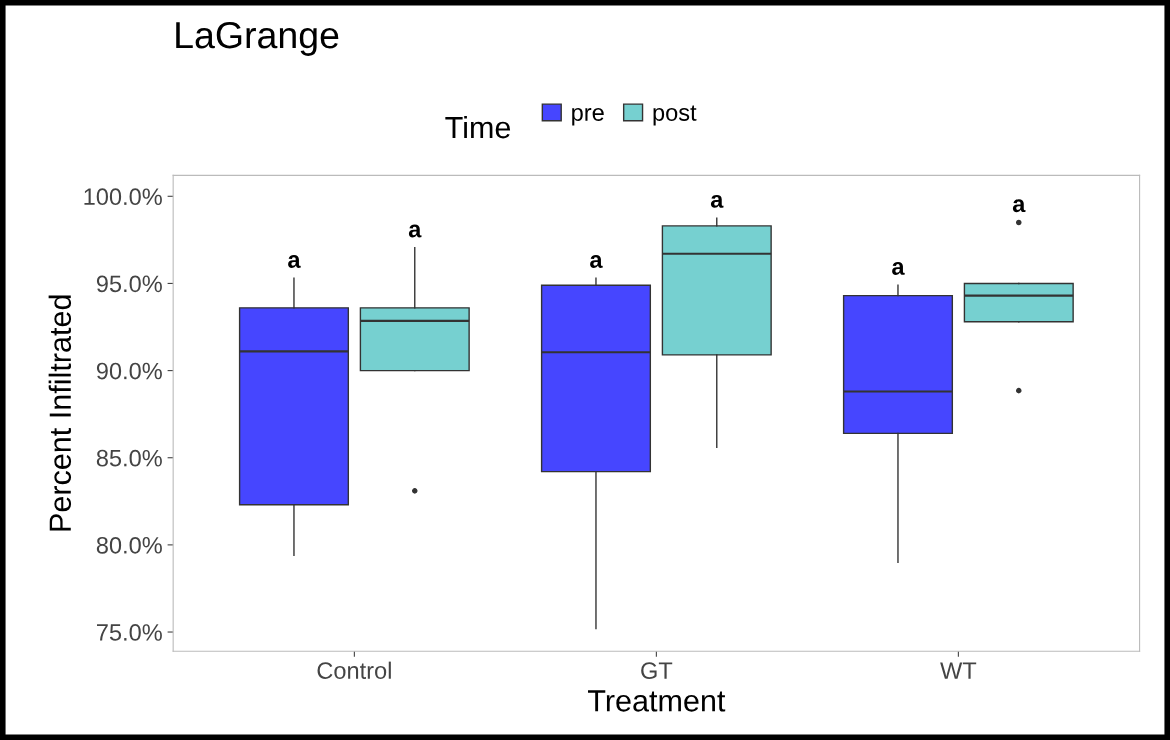 The height and width of the screenshot is (740, 1170). Describe the element at coordinates (478, 127) in the screenshot. I see `legend-title: Time` at that location.